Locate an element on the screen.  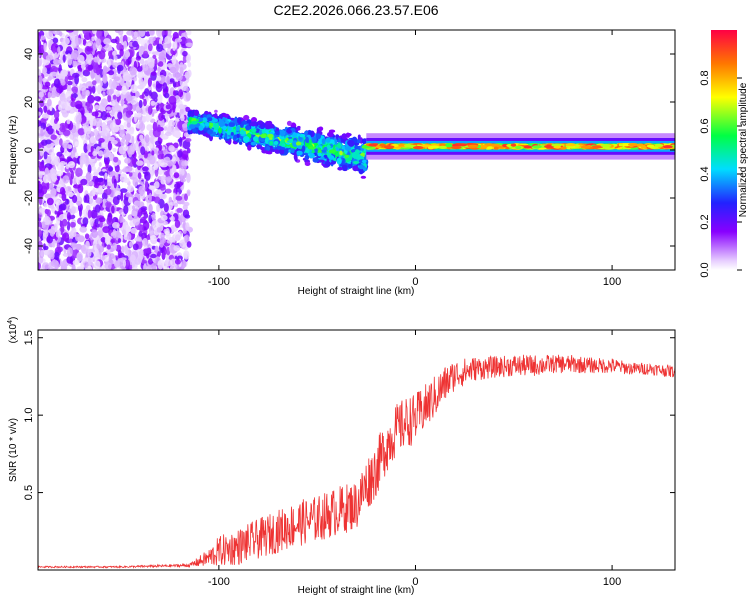
snr-xtick-label: 100 is located at coordinates (612, 582).